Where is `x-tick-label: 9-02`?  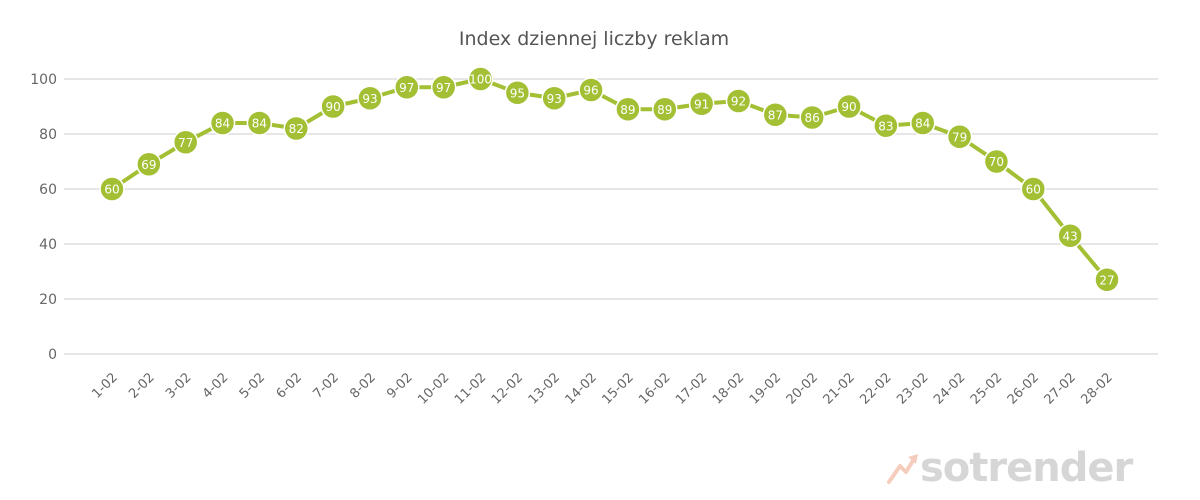
x-tick-label: 9-02 is located at coordinates (399, 385).